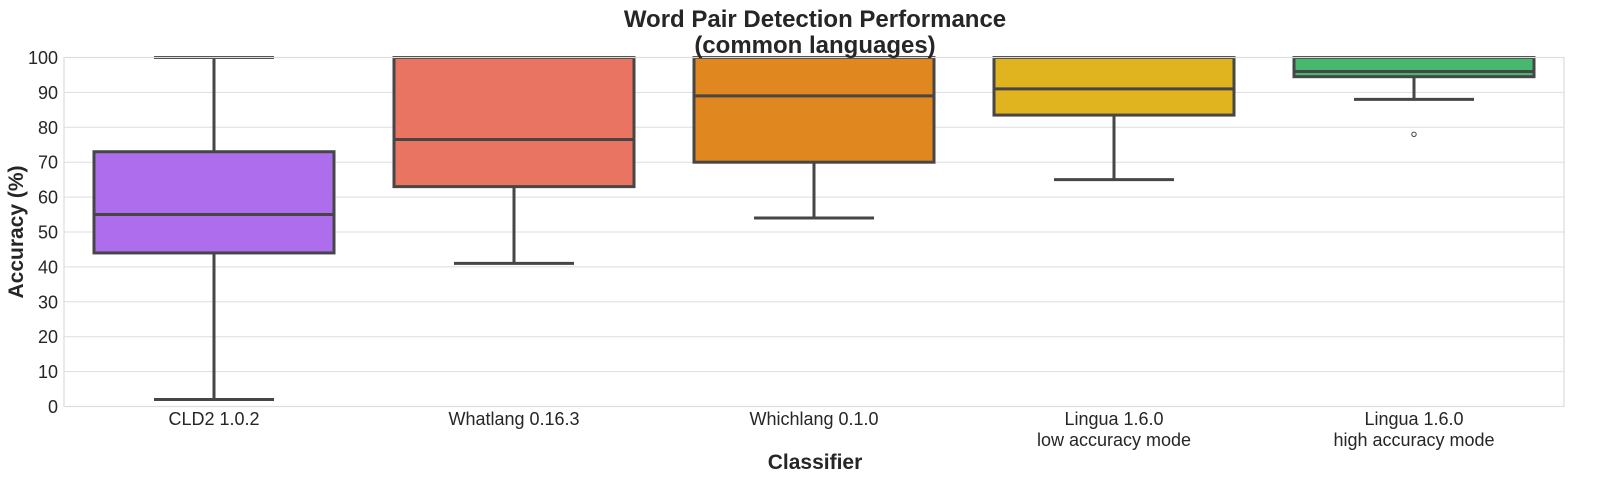  I want to click on y-axis-label: Accuracy (%), so click(16, 231).